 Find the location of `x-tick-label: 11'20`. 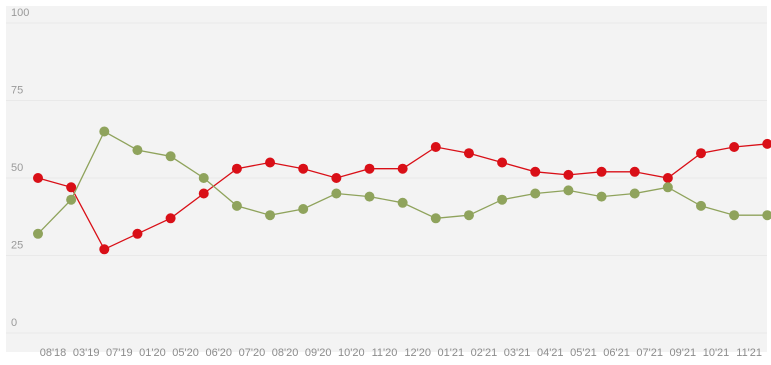

x-tick-label: 11'20 is located at coordinates (385, 353).